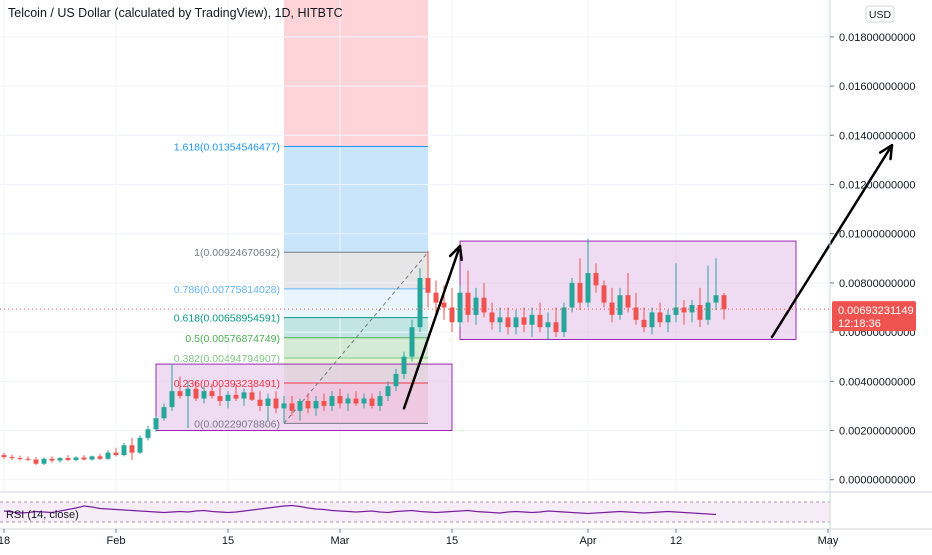  What do you see at coordinates (237, 253) in the screenshot?
I see `fib-level-label: 1(0.00924670692)` at bounding box center [237, 253].